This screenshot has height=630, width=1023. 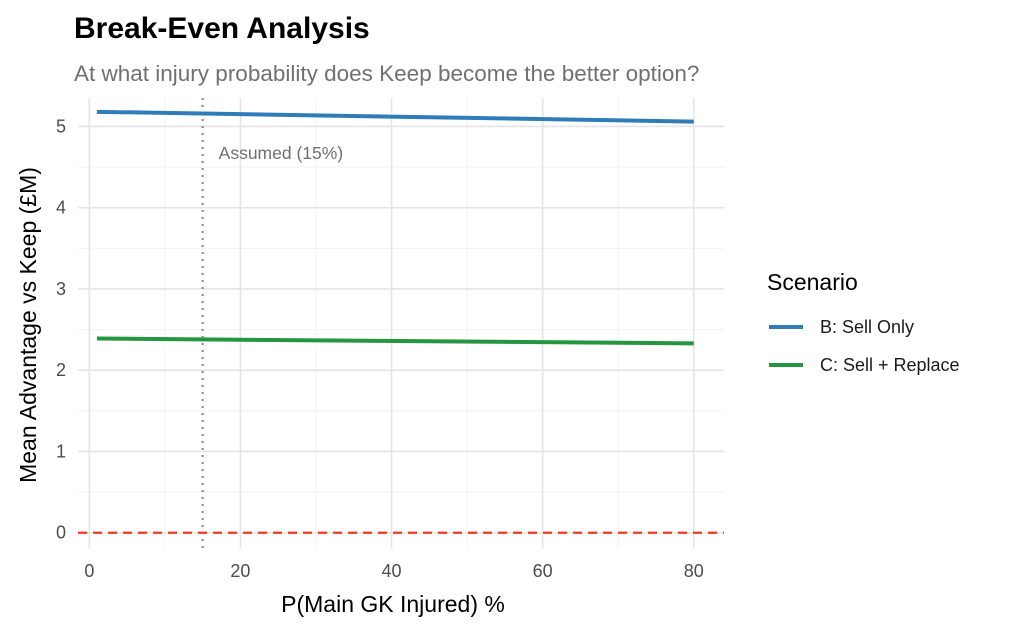 I want to click on x-tick-label: 0, so click(x=89, y=571).